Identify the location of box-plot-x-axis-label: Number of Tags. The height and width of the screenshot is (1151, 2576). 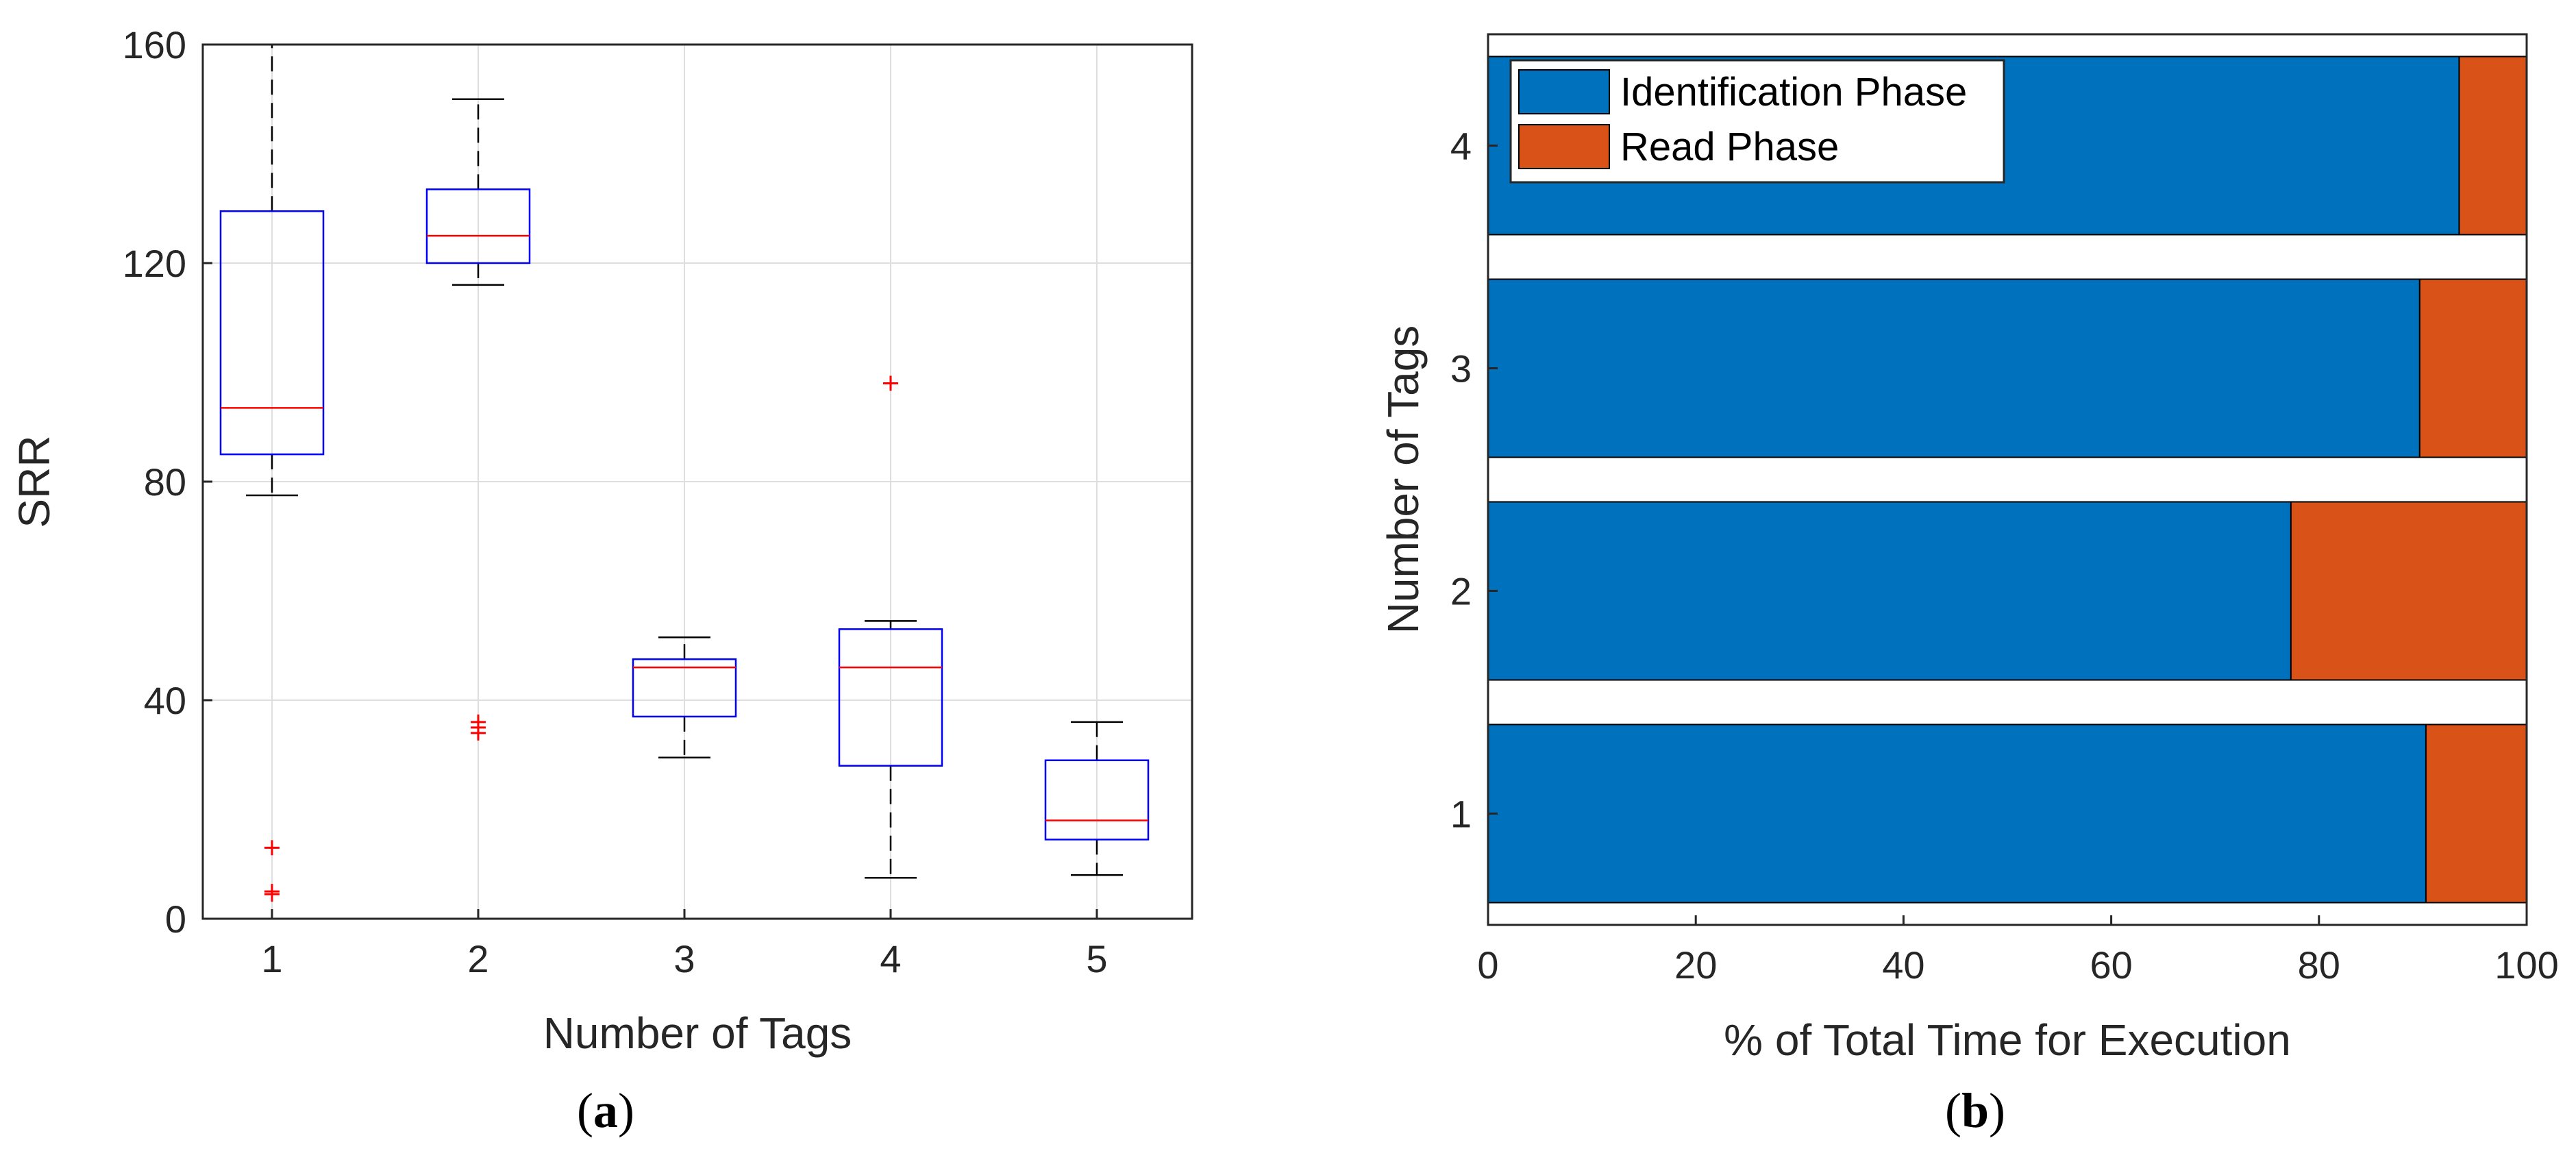
(697, 1033).